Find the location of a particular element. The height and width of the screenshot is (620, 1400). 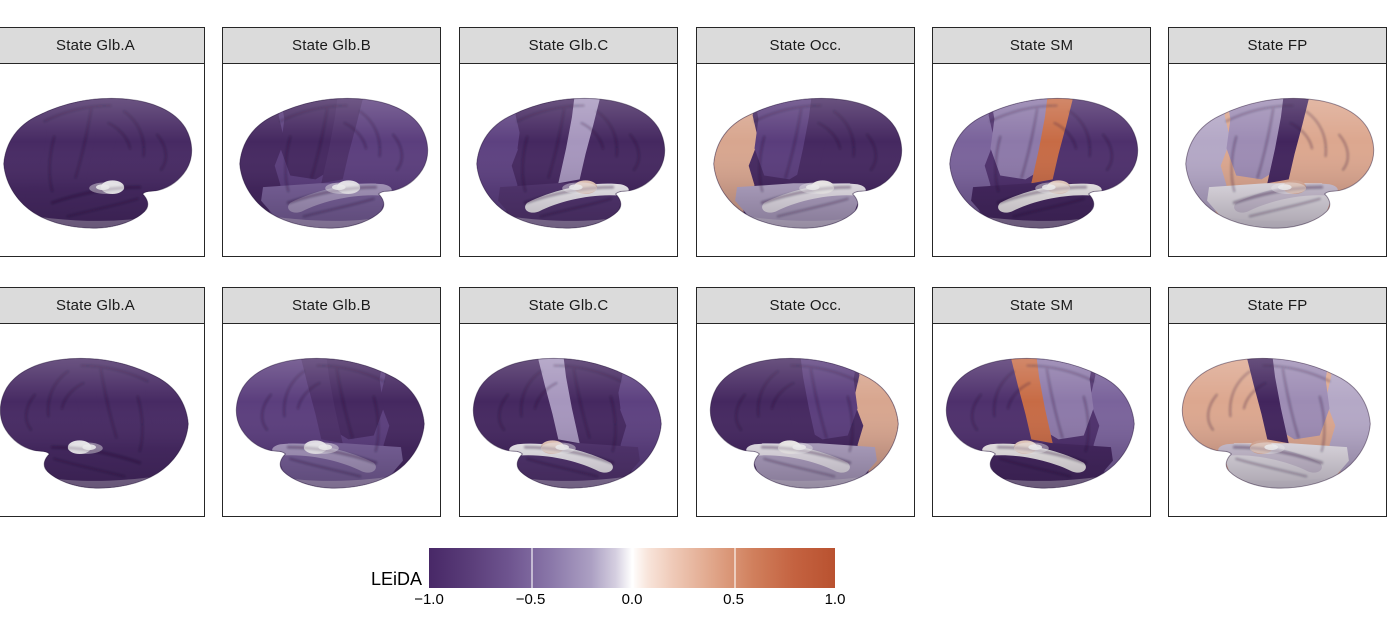

colorbar-title: LEiDA is located at coordinates (396, 579).